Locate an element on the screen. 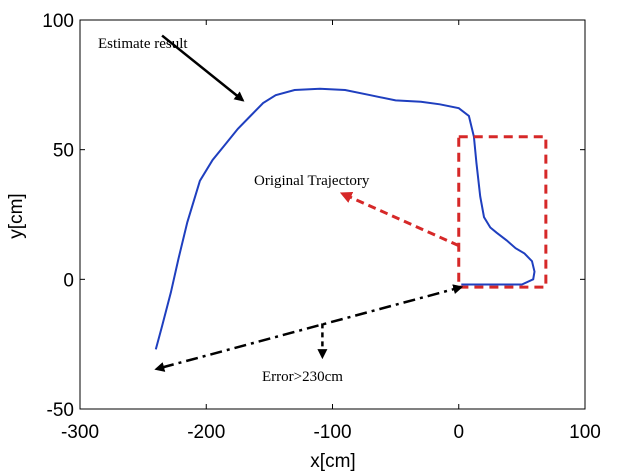 The width and height of the screenshot is (621, 473). x-tick-label: -300 is located at coordinates (80, 432).